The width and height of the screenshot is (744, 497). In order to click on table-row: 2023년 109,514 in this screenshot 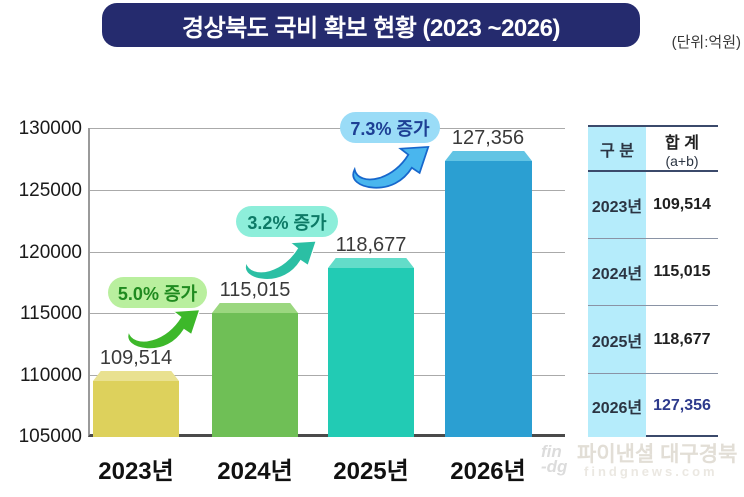, I will do `click(653, 205)`.